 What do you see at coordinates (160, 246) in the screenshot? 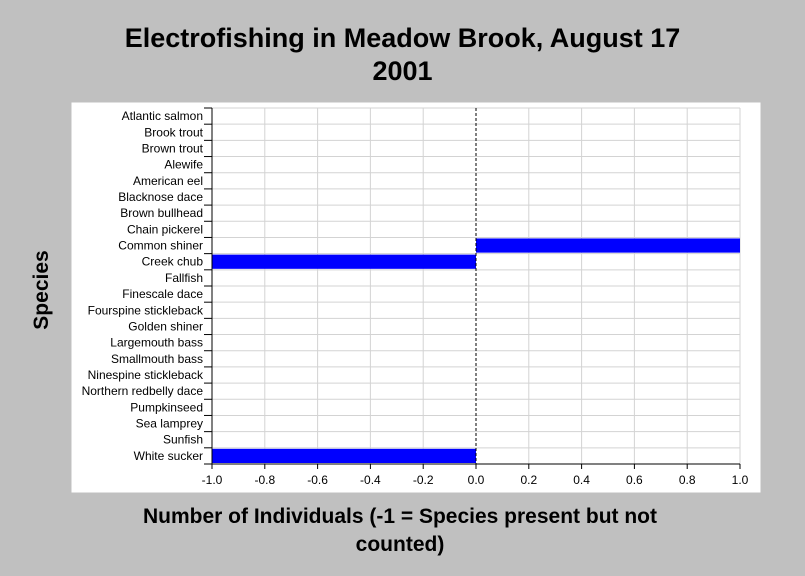
I see `y-tick-label: Common shiner` at bounding box center [160, 246].